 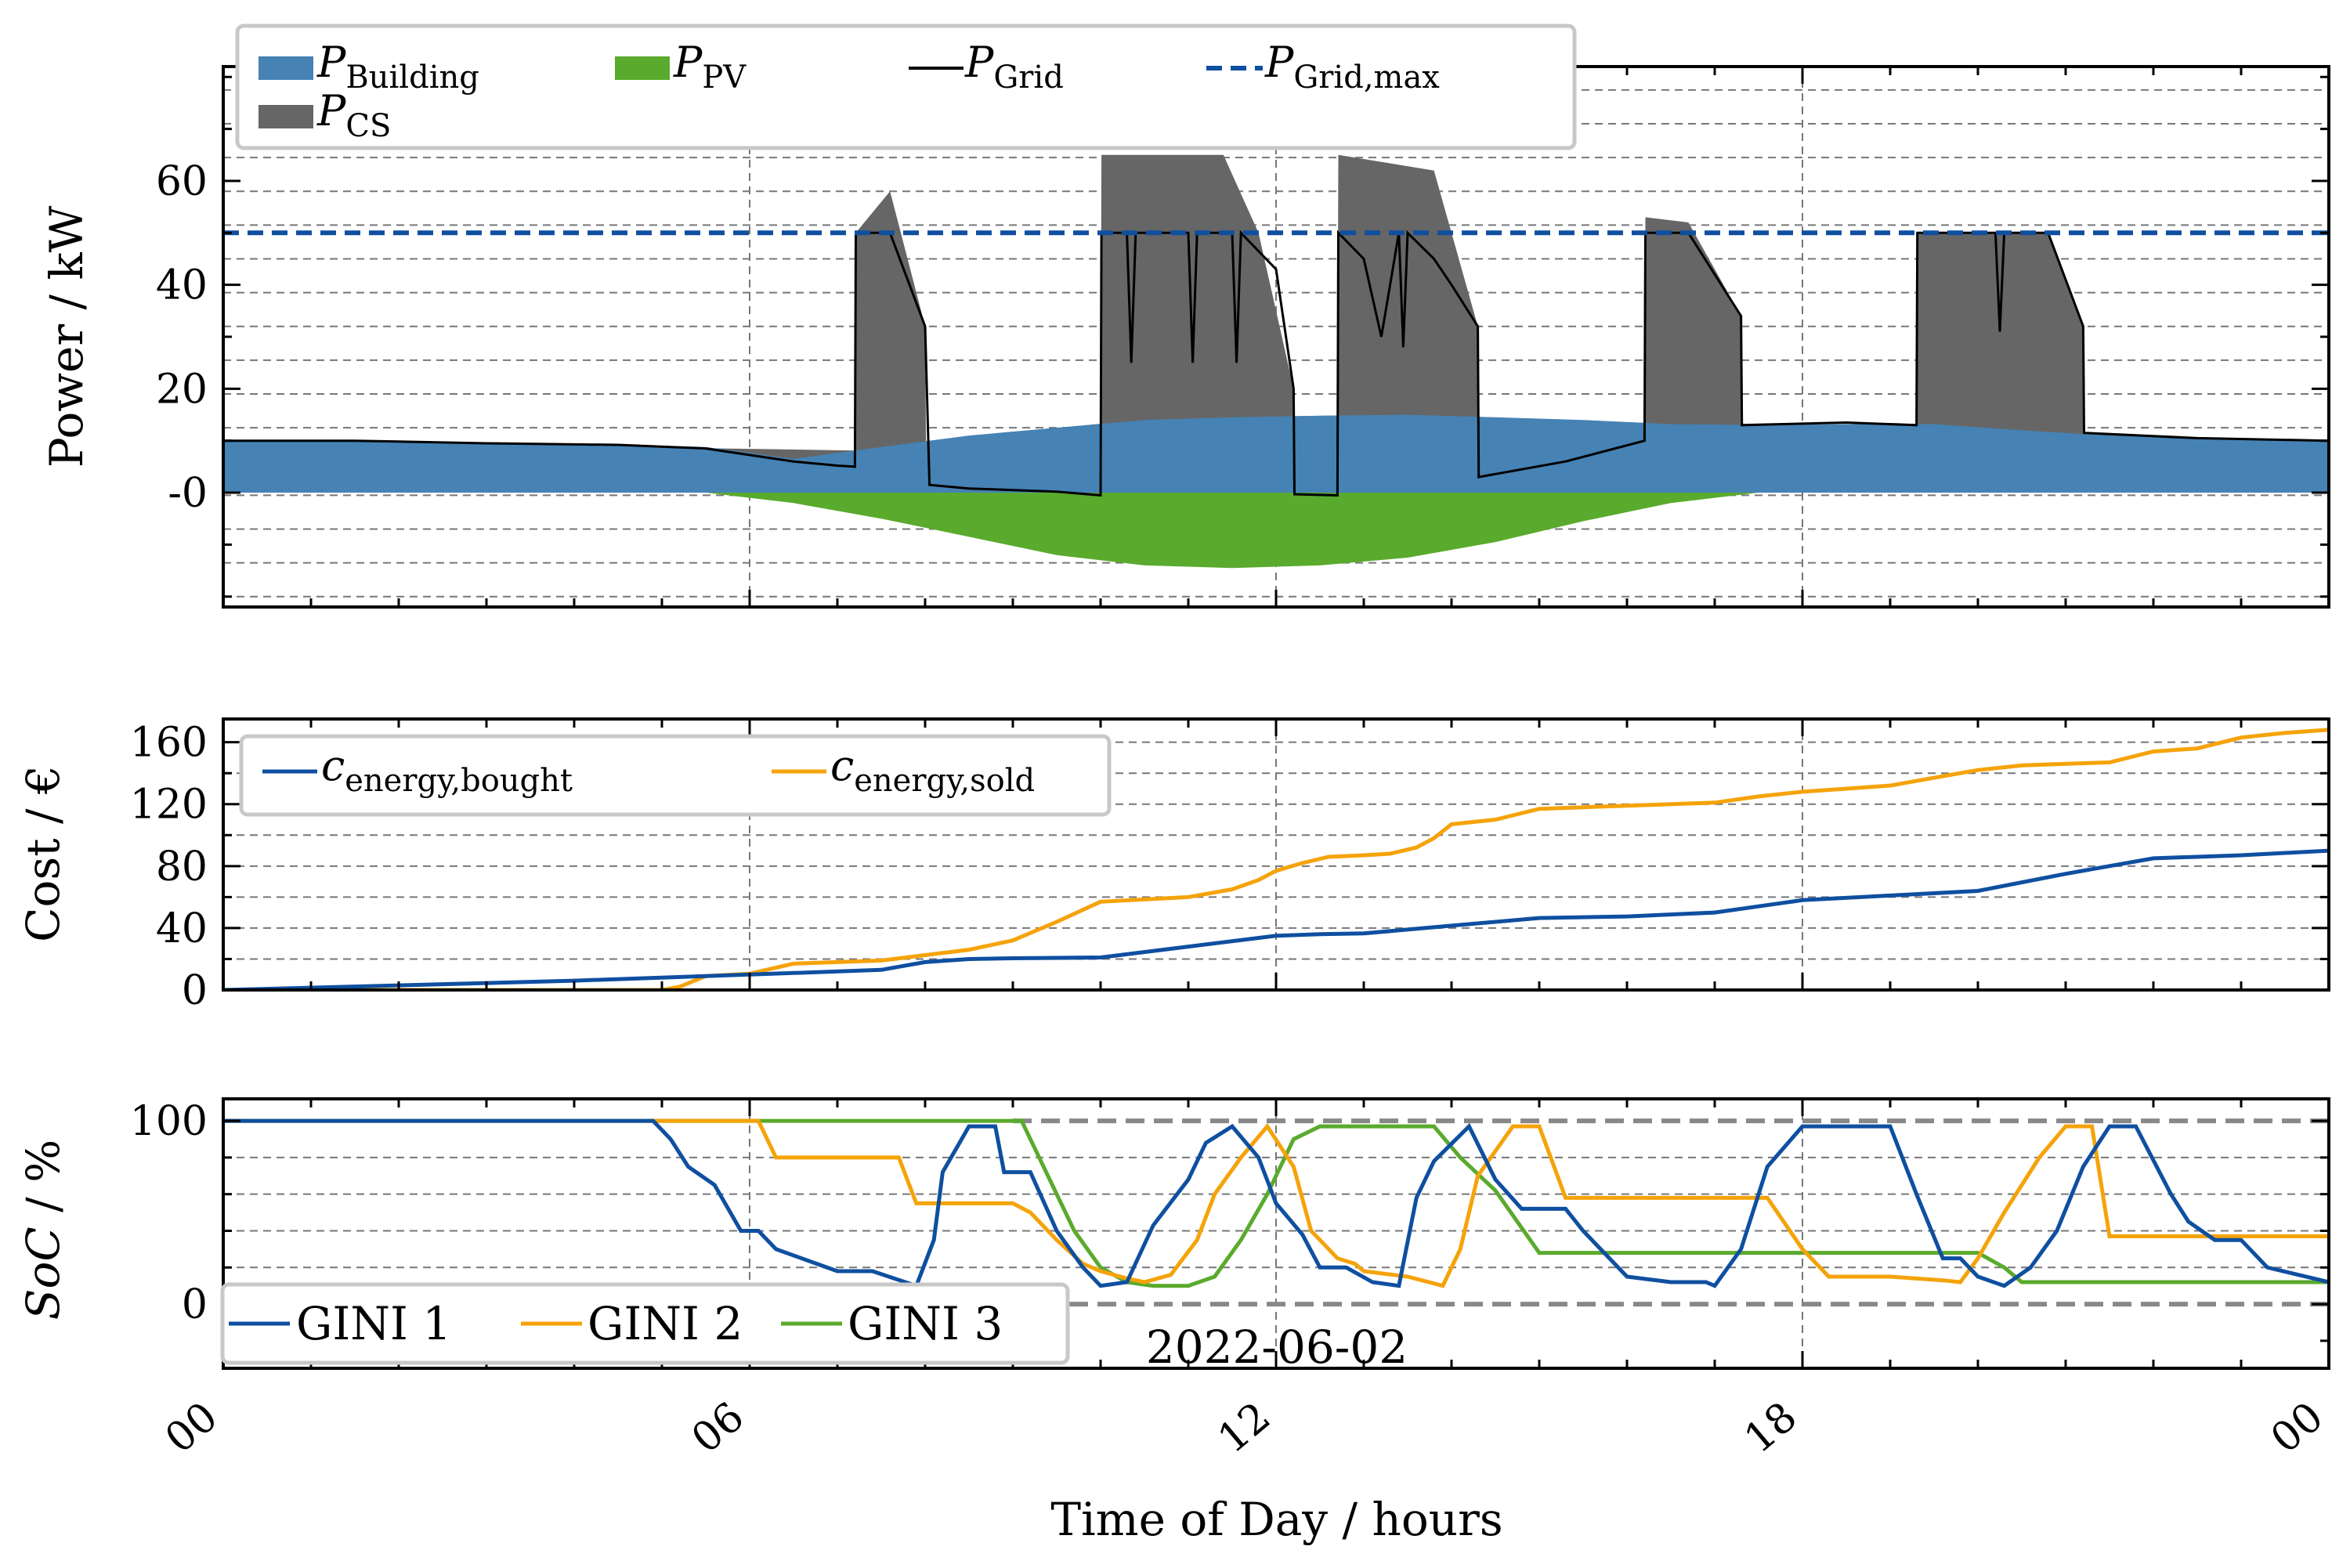 I want to click on legend-grid-max-label: PGrid,max, so click(x=1352, y=67).